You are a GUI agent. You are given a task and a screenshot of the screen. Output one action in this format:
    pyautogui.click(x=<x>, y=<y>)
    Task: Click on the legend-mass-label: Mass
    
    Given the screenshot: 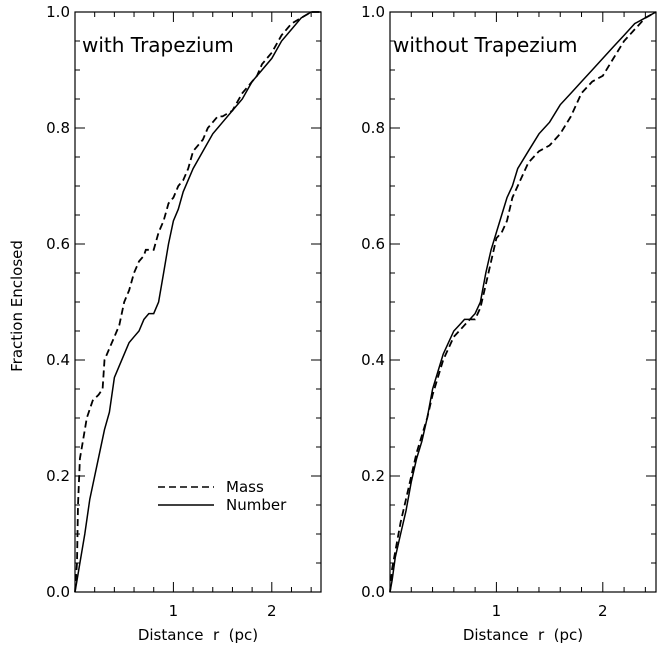 What is the action you would take?
    pyautogui.click(x=245, y=487)
    